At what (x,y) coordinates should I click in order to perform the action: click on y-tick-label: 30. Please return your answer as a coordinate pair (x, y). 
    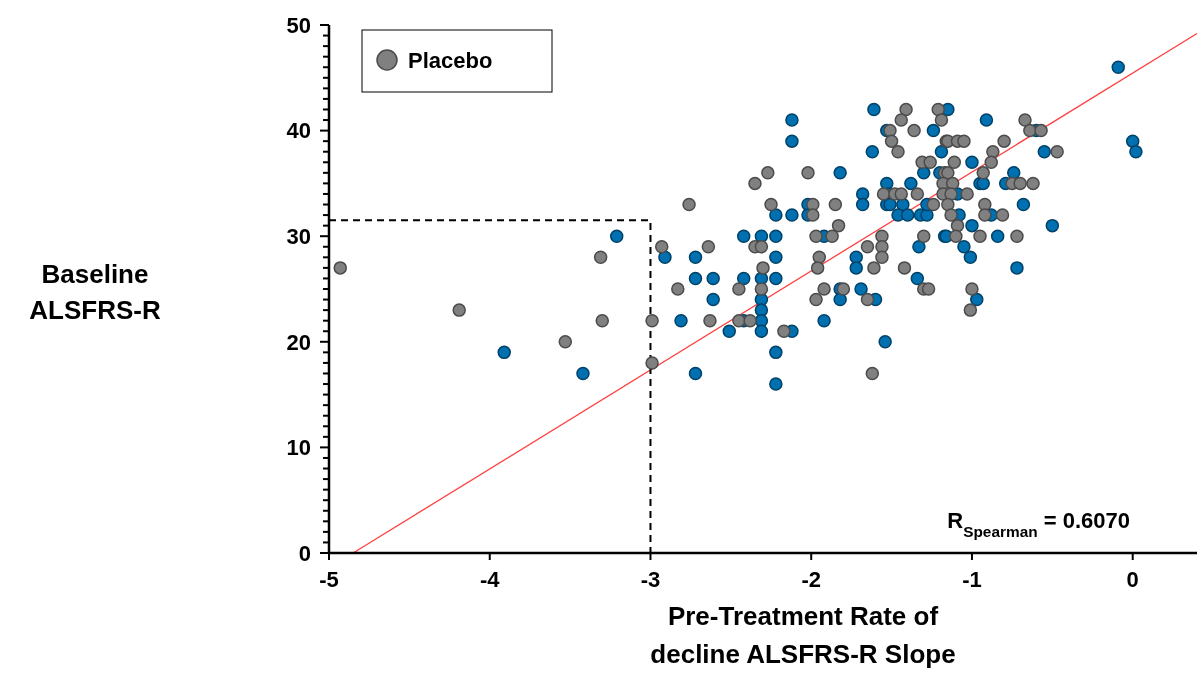
    Looking at the image, I should click on (298, 236).